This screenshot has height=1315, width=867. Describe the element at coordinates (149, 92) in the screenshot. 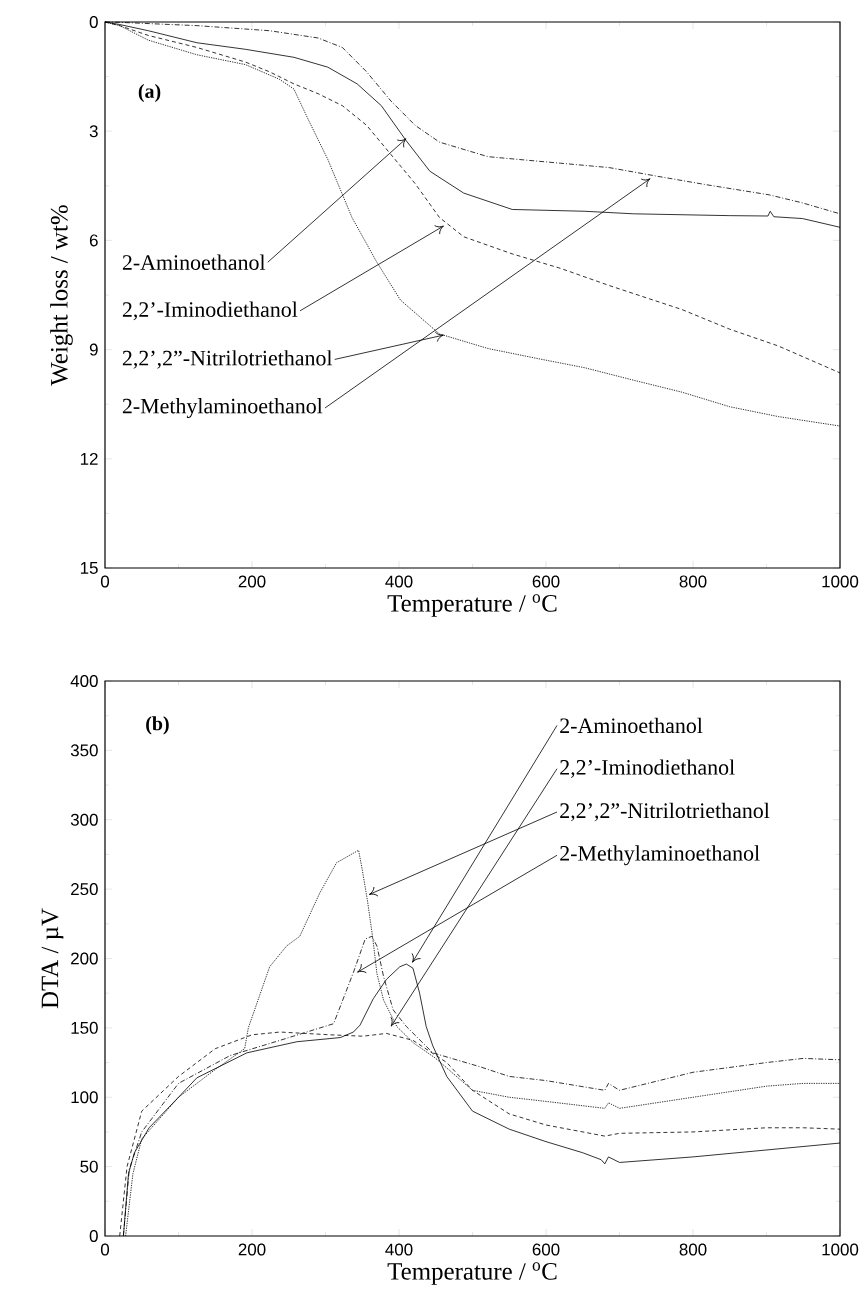

I see `annotation: (a)` at that location.